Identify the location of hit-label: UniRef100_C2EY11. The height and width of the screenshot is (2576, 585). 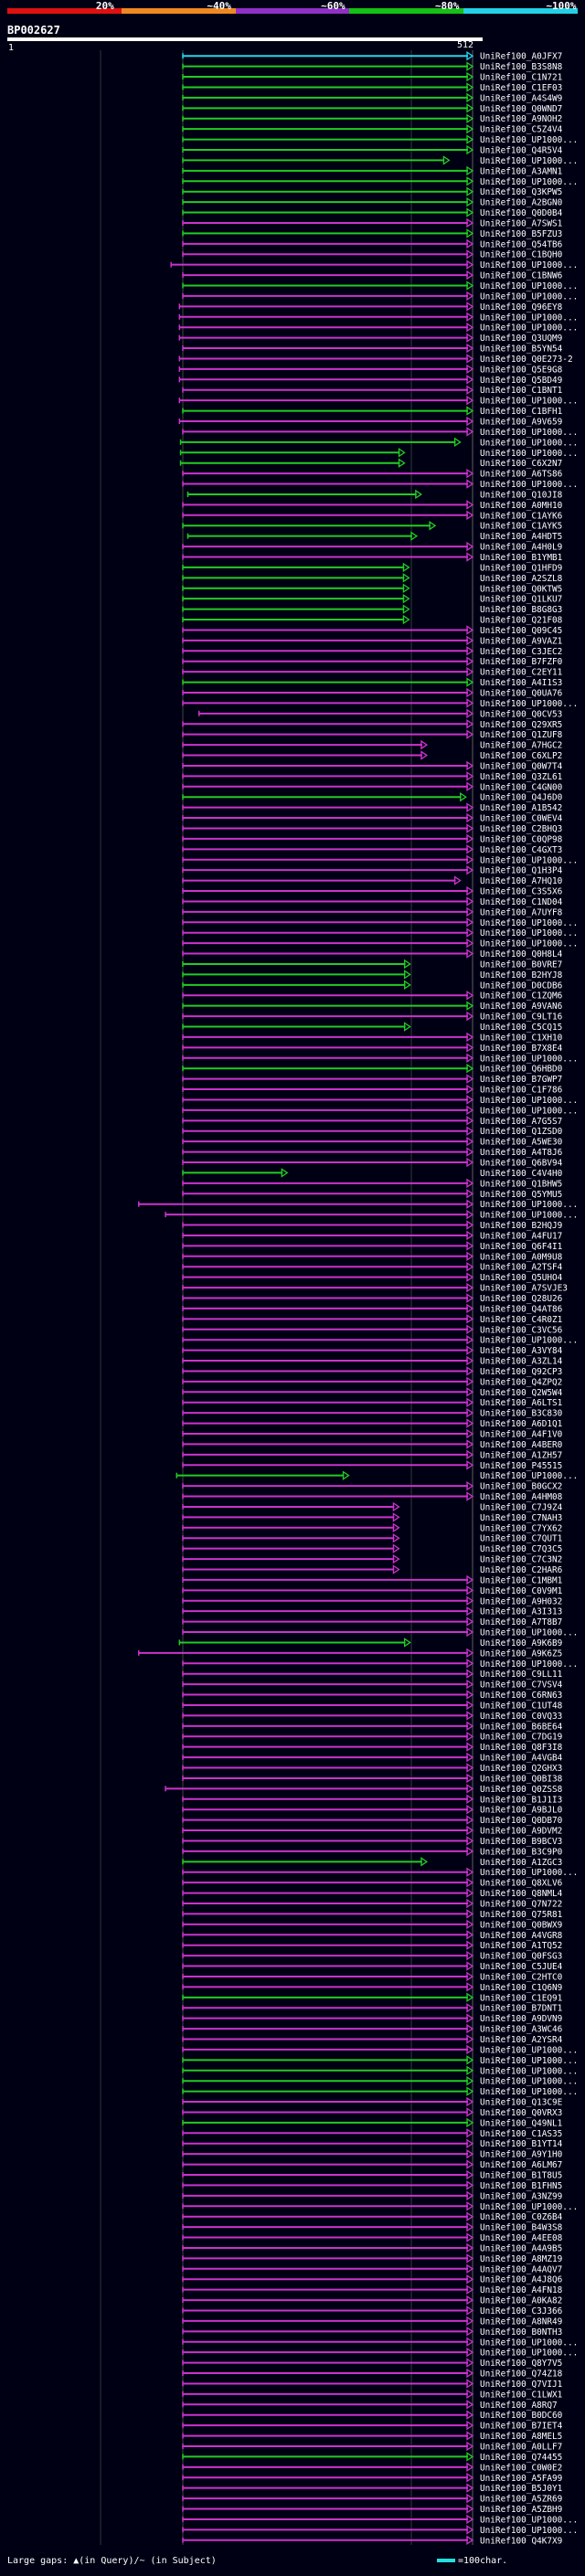
(521, 673).